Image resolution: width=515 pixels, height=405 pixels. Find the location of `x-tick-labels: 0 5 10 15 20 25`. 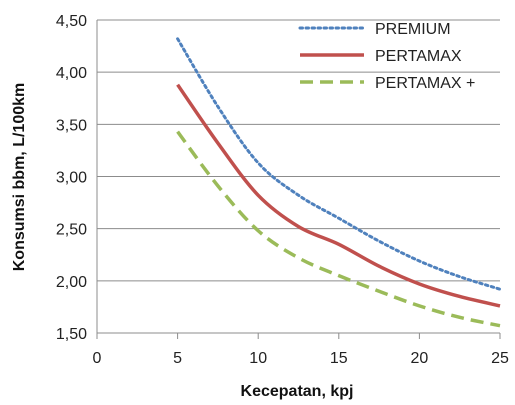

x-tick-labels: 0 5 10 15 20 25 is located at coordinates (301, 358).